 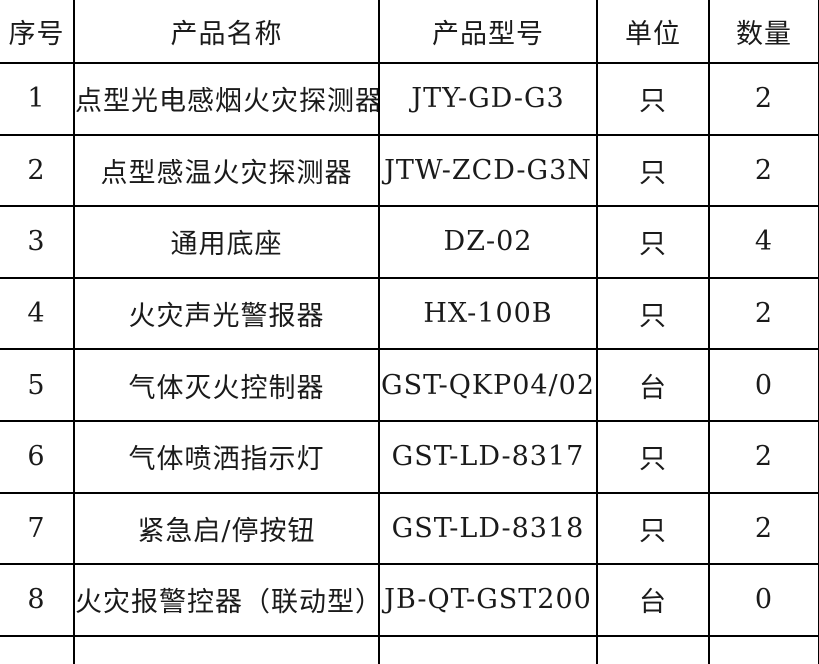 I want to click on product-model-cell: JTY-GD-G3, so click(x=488, y=99).